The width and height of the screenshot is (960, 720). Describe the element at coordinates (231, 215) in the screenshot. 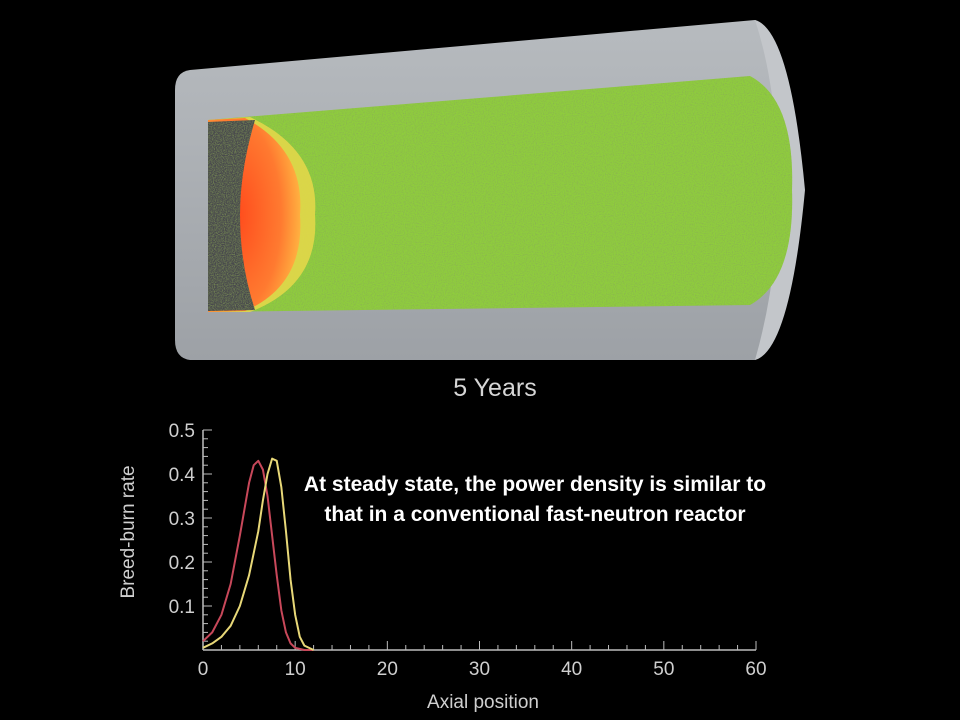

I see `burnt-fuel-region` at that location.